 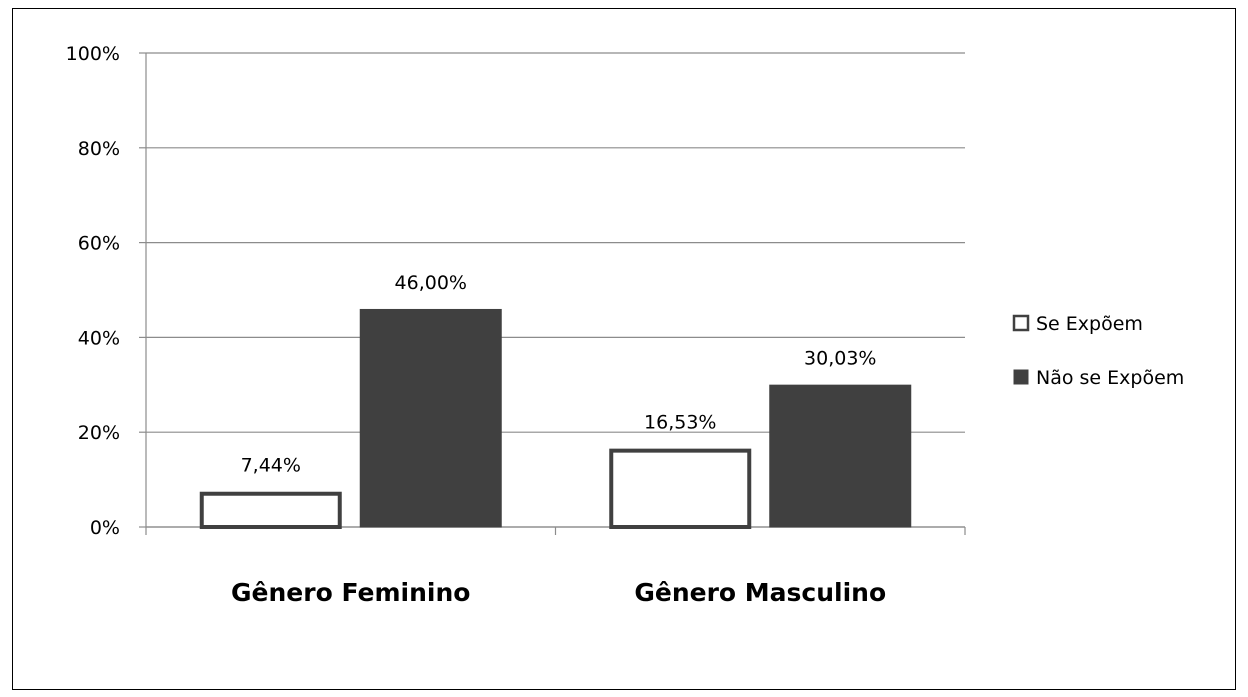 What do you see at coordinates (99, 149) in the screenshot?
I see `y-tick-label: 80%` at bounding box center [99, 149].